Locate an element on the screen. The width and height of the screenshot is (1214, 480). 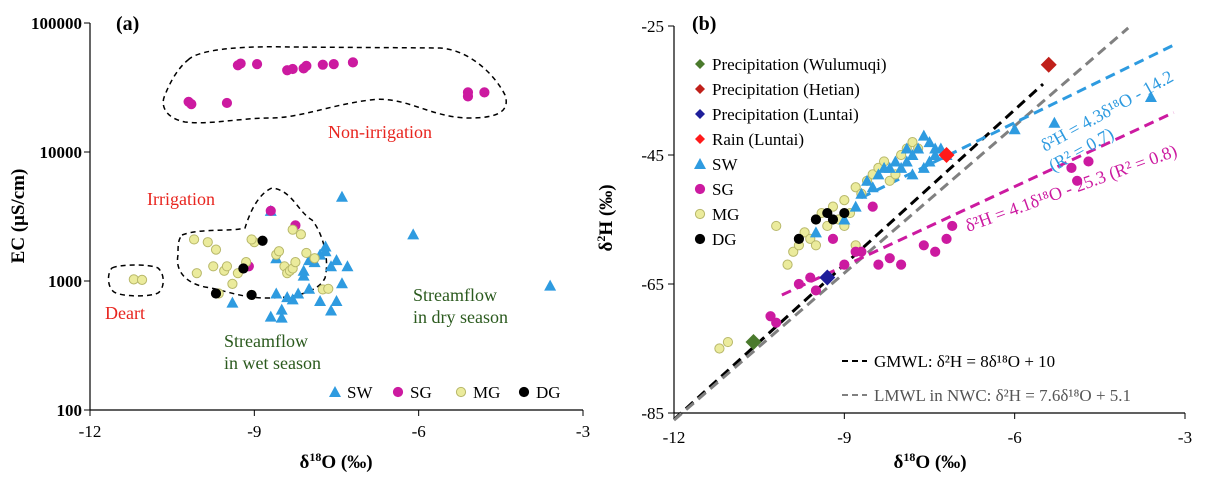
legend-label-mg: MG is located at coordinates (486, 392).